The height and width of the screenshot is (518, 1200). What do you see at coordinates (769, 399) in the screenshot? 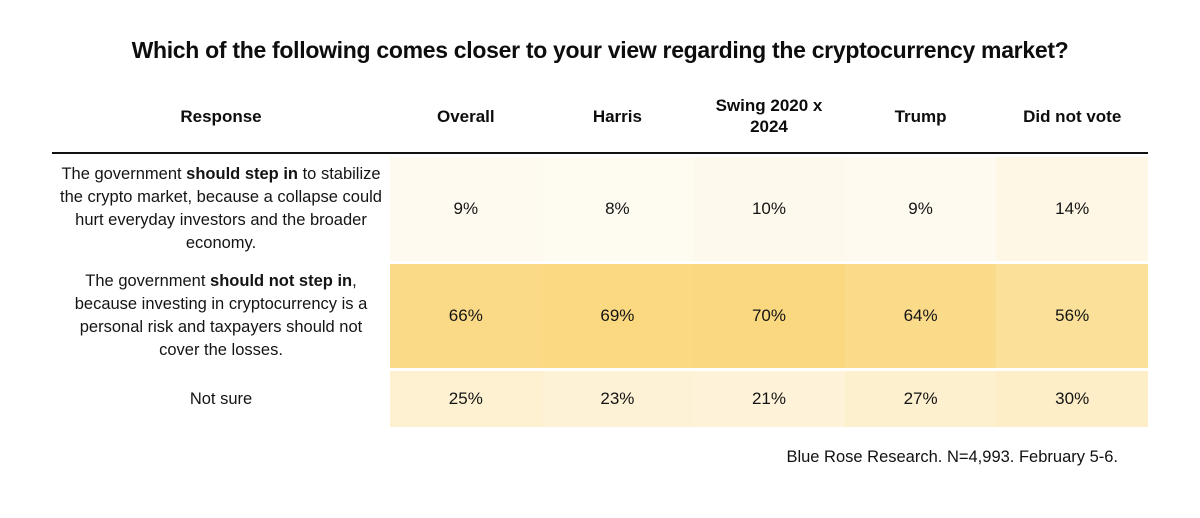
I see `value-cell: 21%` at bounding box center [769, 399].